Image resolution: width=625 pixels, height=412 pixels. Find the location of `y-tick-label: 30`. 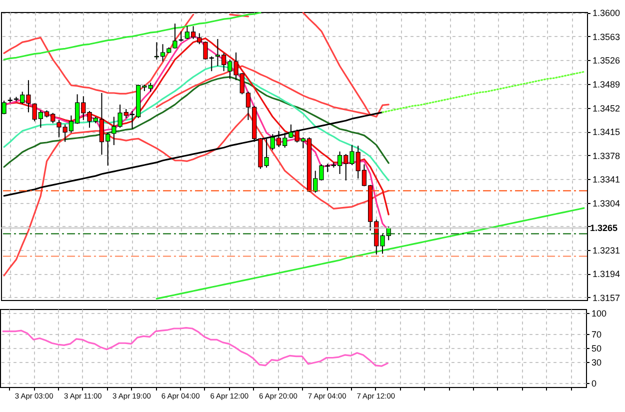

y-tick-label: 30 is located at coordinates (597, 362).